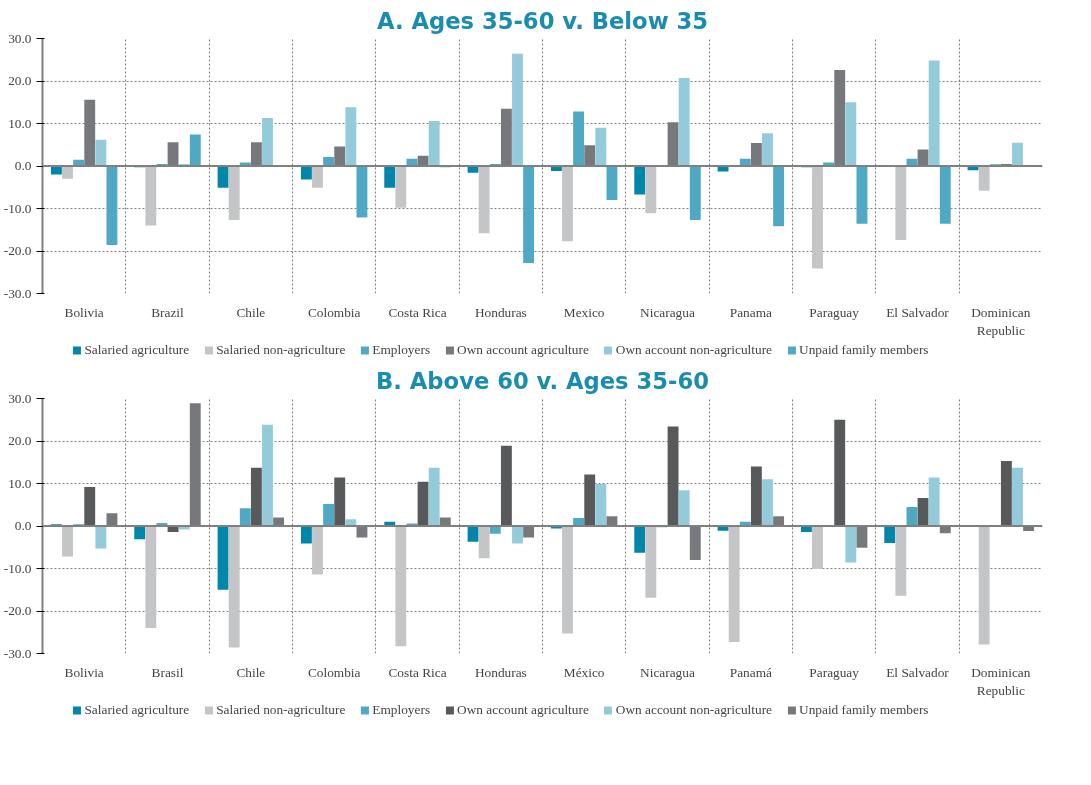  Describe the element at coordinates (584, 312) in the screenshot. I see `x-tick-label: Mexico` at that location.